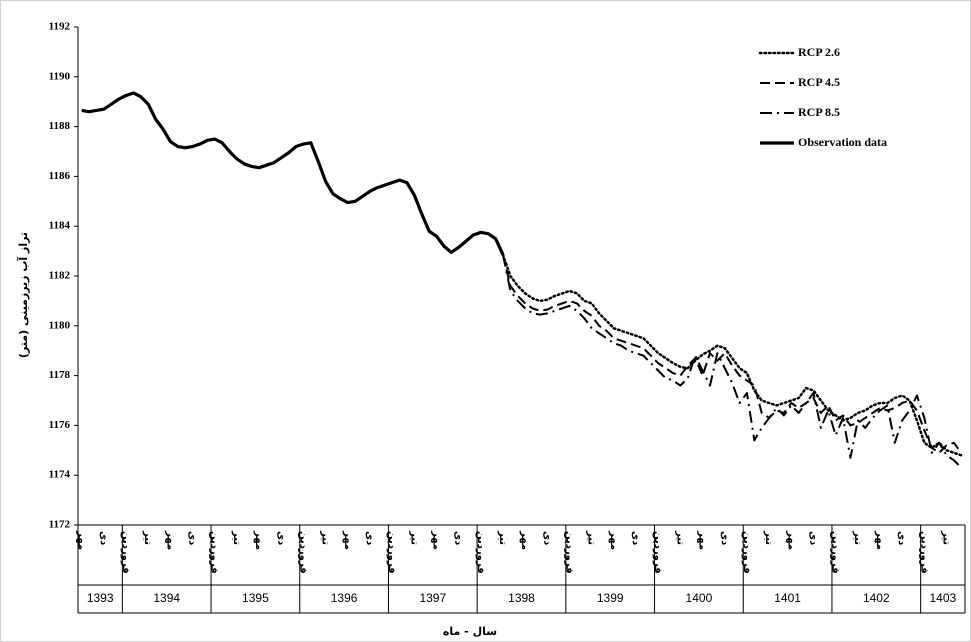  Describe the element at coordinates (842, 142) in the screenshot. I see `legend-label: Observation data` at that location.